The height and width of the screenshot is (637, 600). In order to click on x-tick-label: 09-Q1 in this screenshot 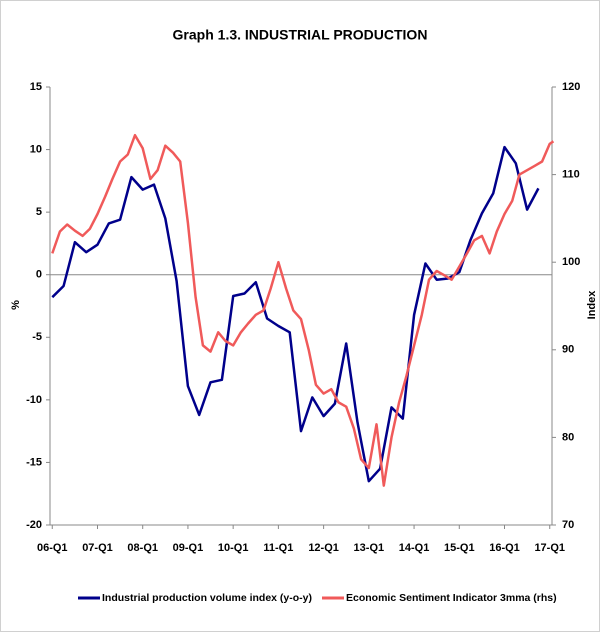, I will do `click(188, 548)`.